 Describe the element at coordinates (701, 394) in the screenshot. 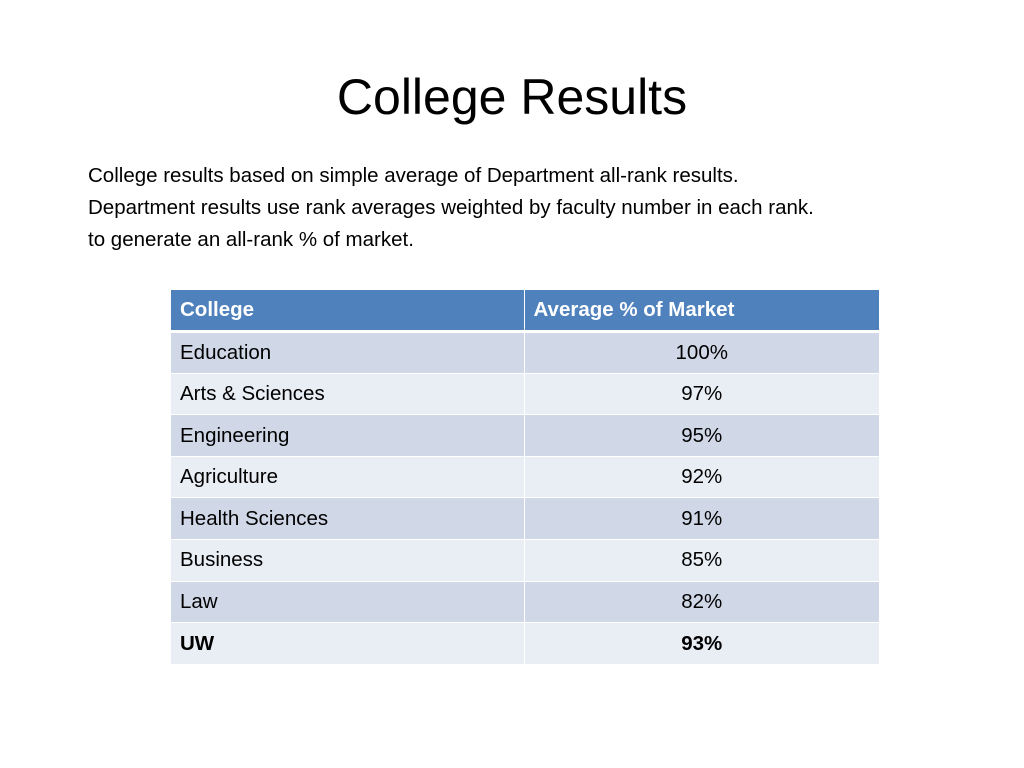

I see `value-cell: 97%` at that location.